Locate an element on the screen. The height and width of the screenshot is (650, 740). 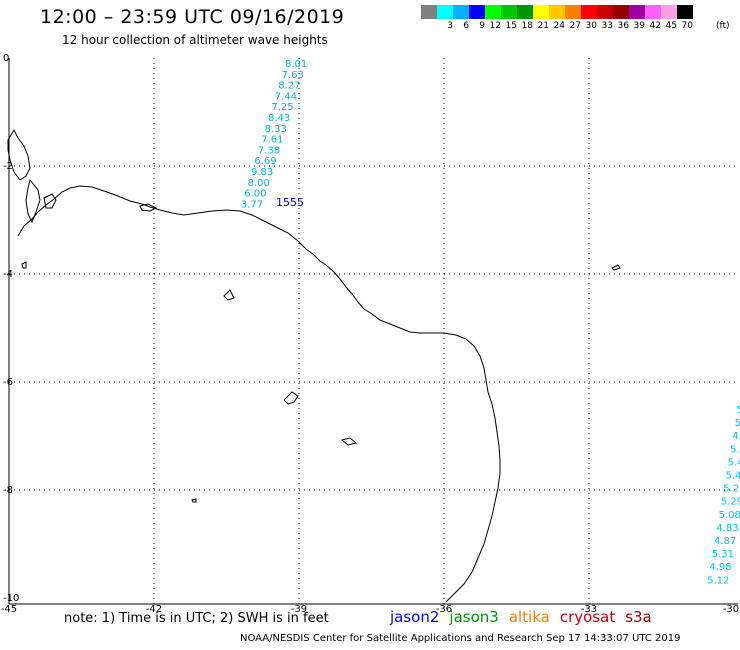
scale-label: 24 is located at coordinates (559, 26).